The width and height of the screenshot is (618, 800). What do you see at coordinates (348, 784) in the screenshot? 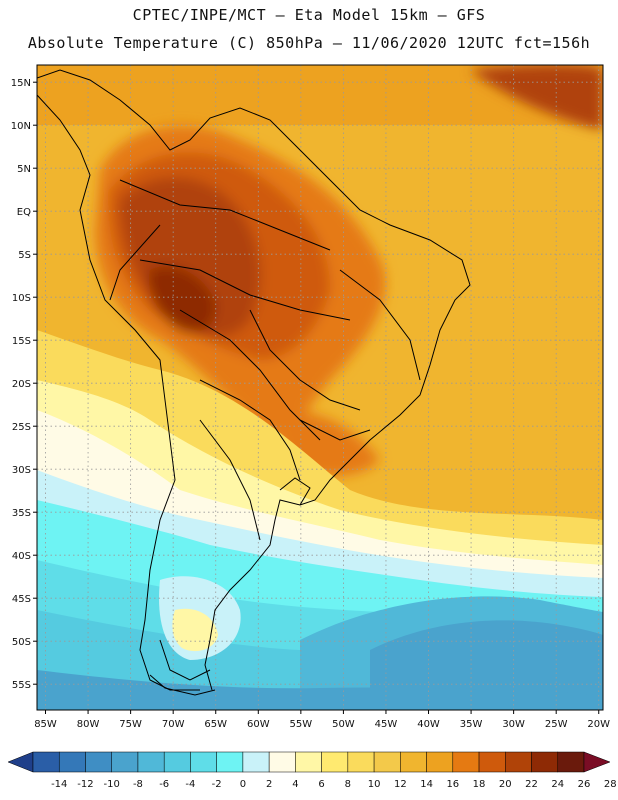
I see `colorbar-label: 8` at bounding box center [348, 784].